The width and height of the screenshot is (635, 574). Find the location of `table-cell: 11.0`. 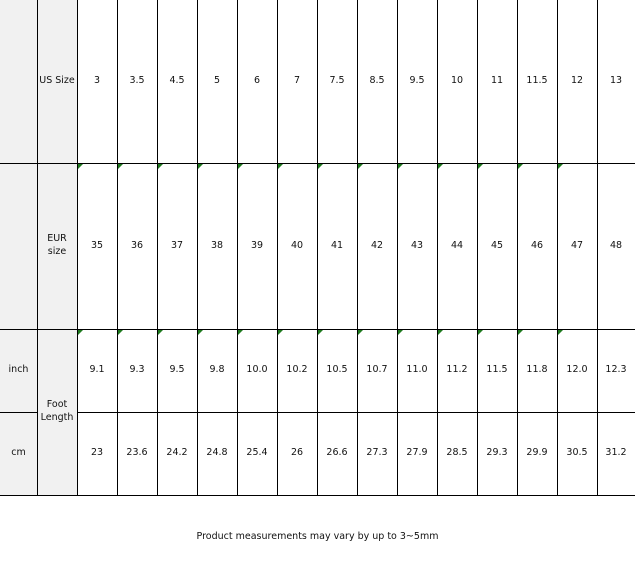

table-cell: 11.0 is located at coordinates (417, 370).